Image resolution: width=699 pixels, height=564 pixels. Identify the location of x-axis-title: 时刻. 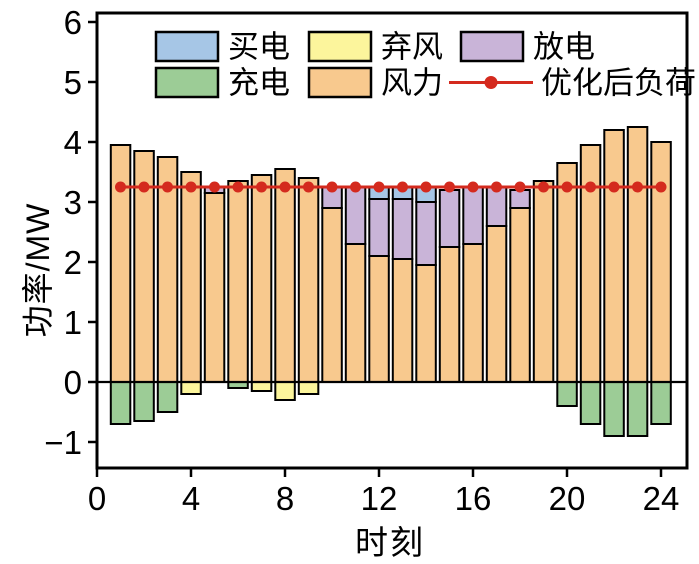
(390, 542).